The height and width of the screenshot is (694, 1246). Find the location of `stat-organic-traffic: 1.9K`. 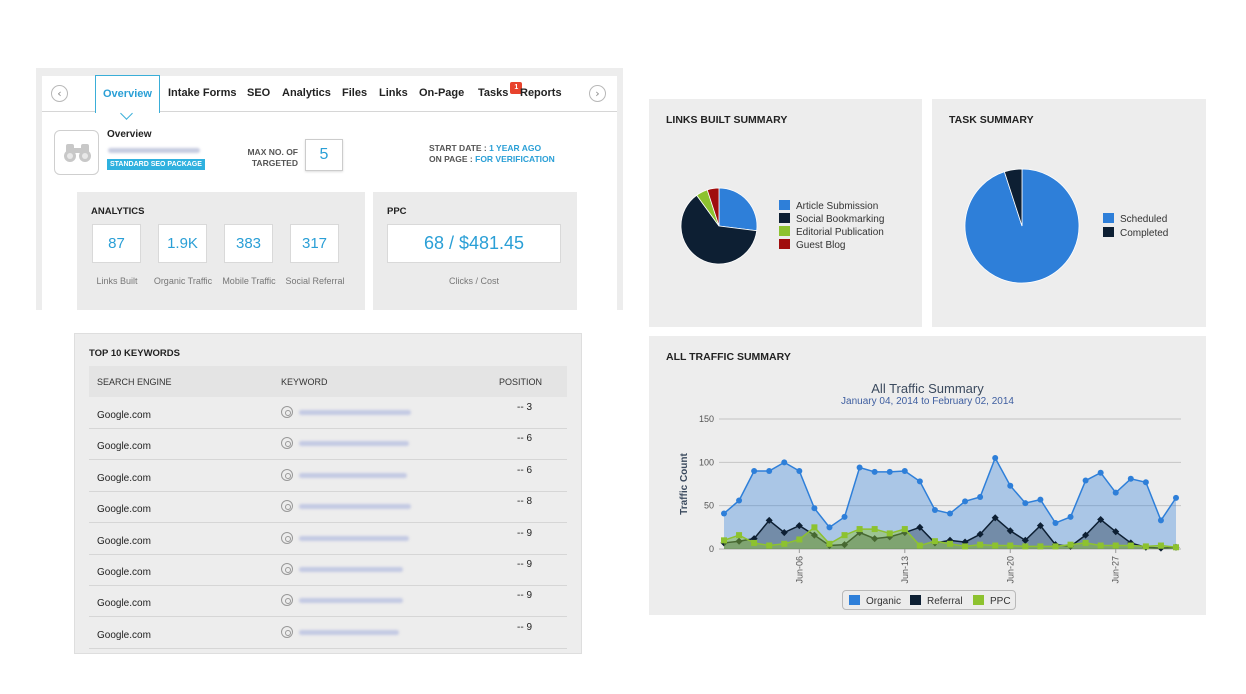

stat-organic-traffic: 1.9K is located at coordinates (182, 243).